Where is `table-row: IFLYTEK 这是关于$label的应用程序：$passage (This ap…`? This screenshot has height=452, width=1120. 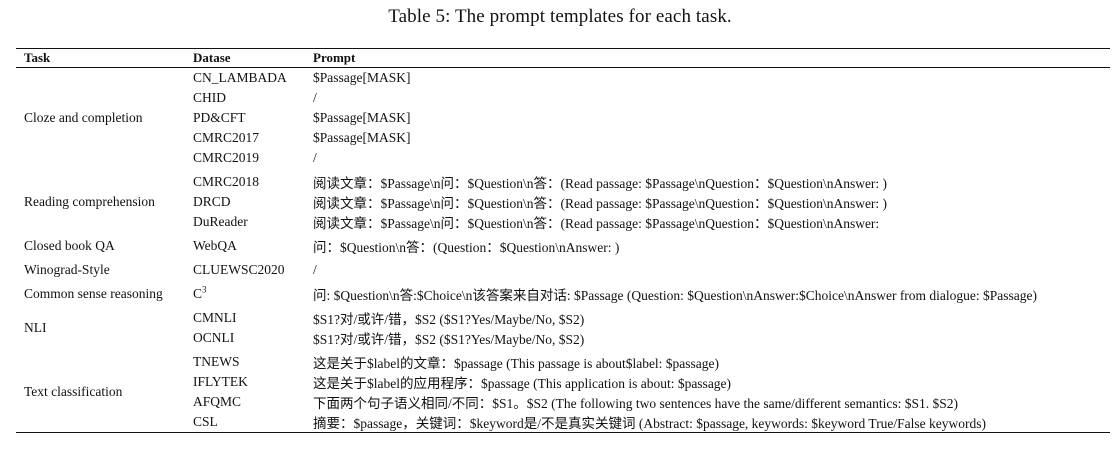 table-row: IFLYTEK 这是关于$label的应用程序：$passage (This ap… is located at coordinates (651, 382).